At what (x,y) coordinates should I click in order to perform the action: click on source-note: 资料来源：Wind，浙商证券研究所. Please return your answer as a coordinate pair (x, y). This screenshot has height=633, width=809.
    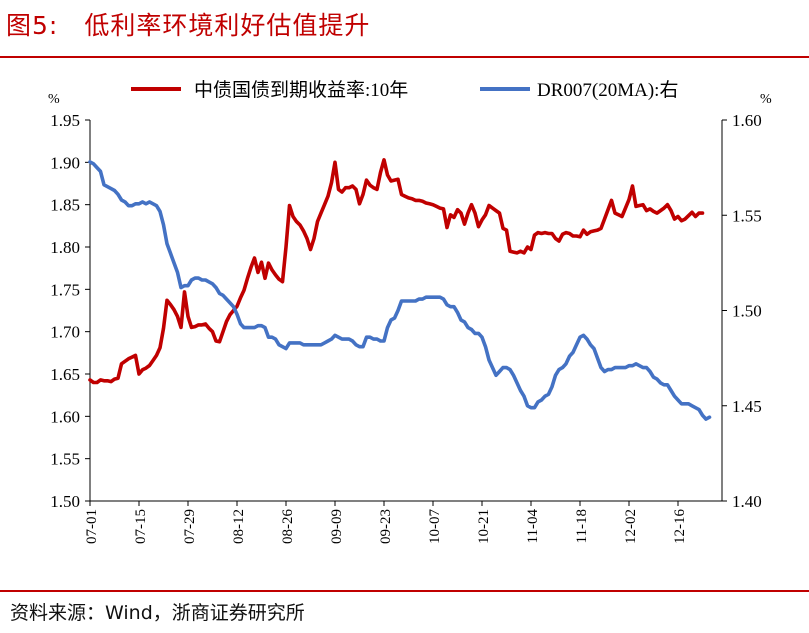
    Looking at the image, I should click on (157, 613).